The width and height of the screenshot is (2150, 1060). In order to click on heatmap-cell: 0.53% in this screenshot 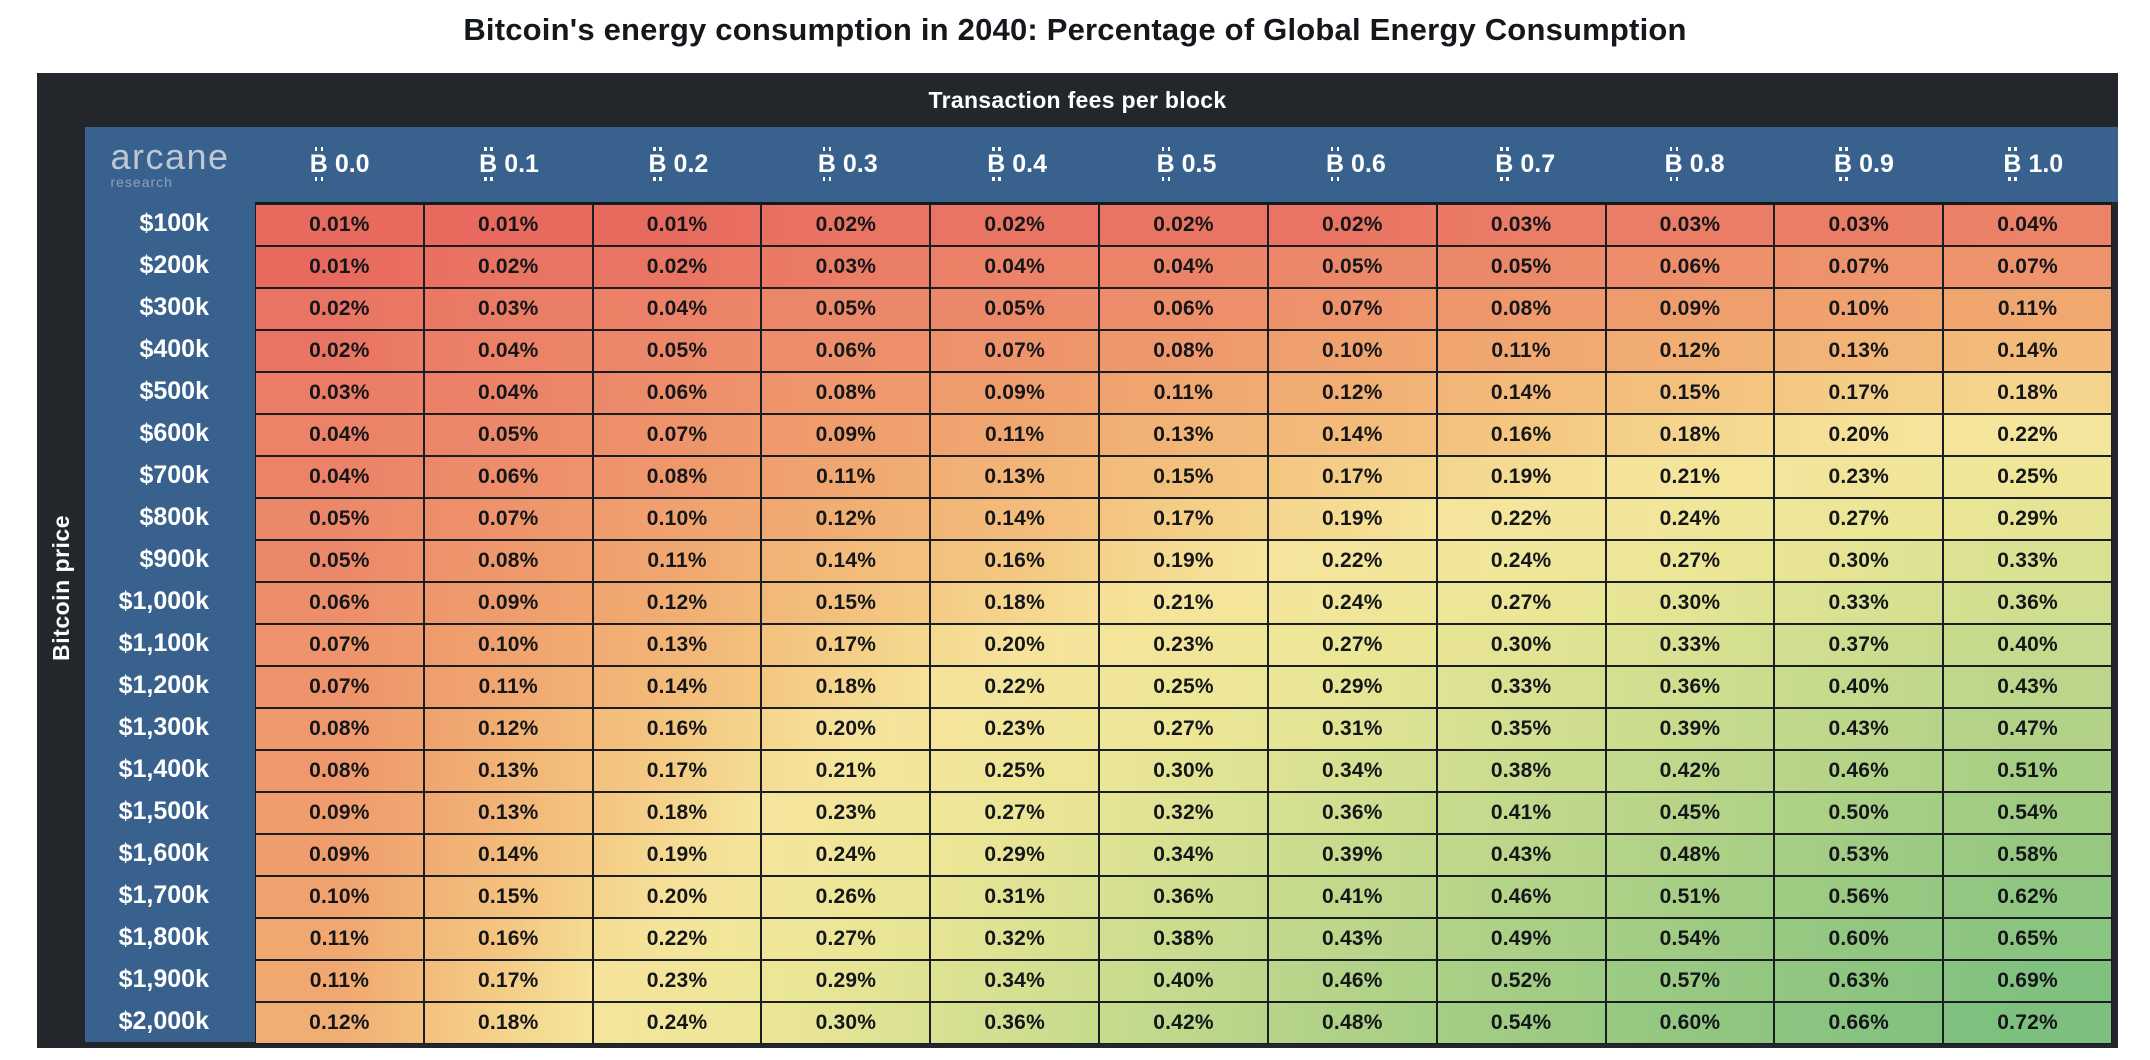, I will do `click(1859, 855)`.